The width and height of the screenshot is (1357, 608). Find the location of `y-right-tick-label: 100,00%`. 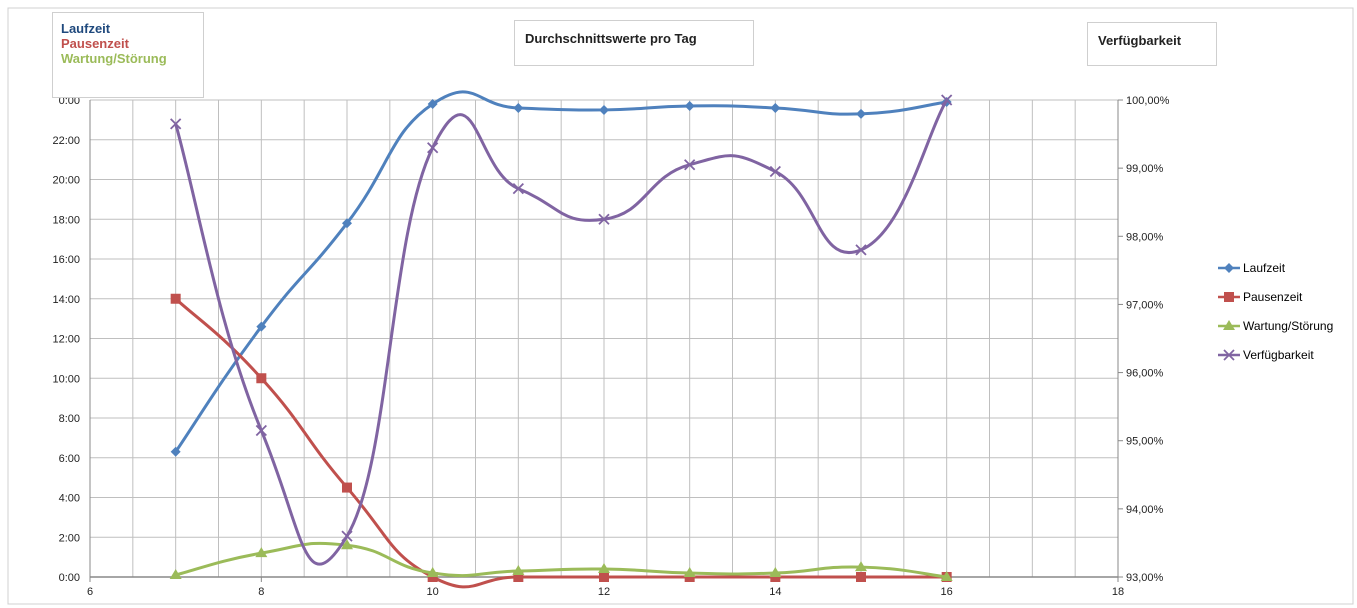

y-right-tick-label: 100,00% is located at coordinates (1148, 101).